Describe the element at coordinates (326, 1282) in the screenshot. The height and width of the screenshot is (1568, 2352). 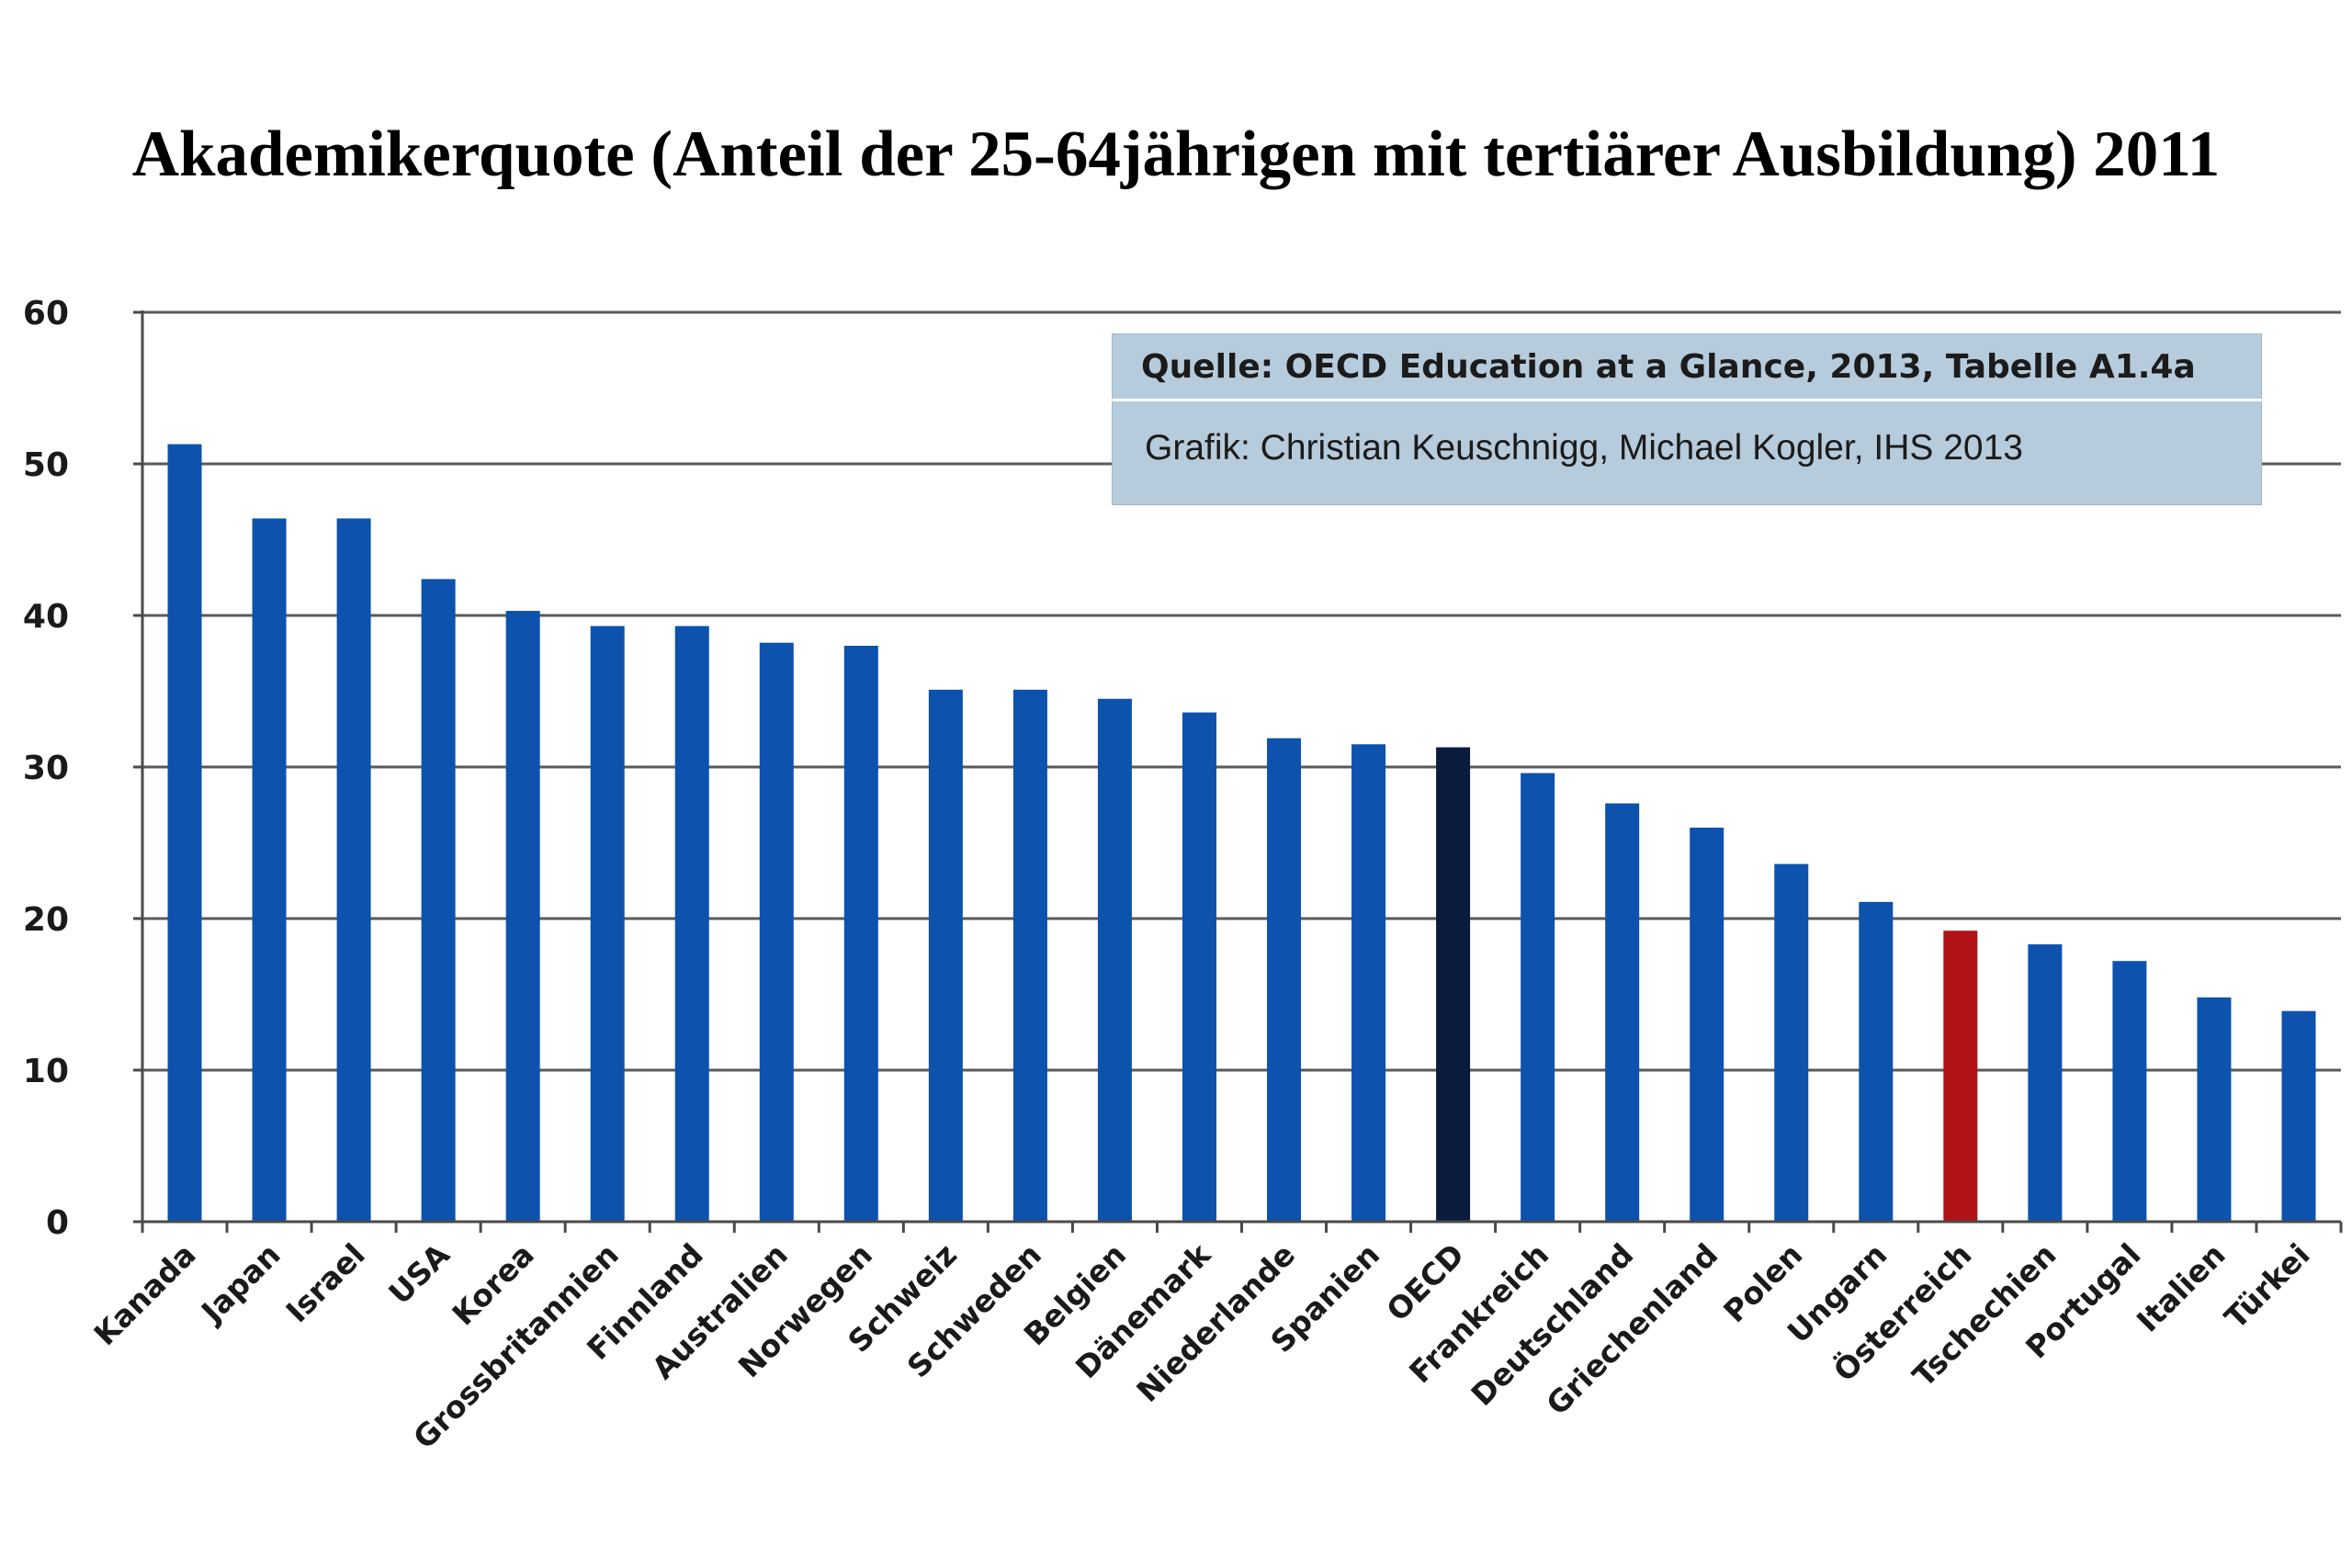
I see `x-label-2: Israel` at that location.